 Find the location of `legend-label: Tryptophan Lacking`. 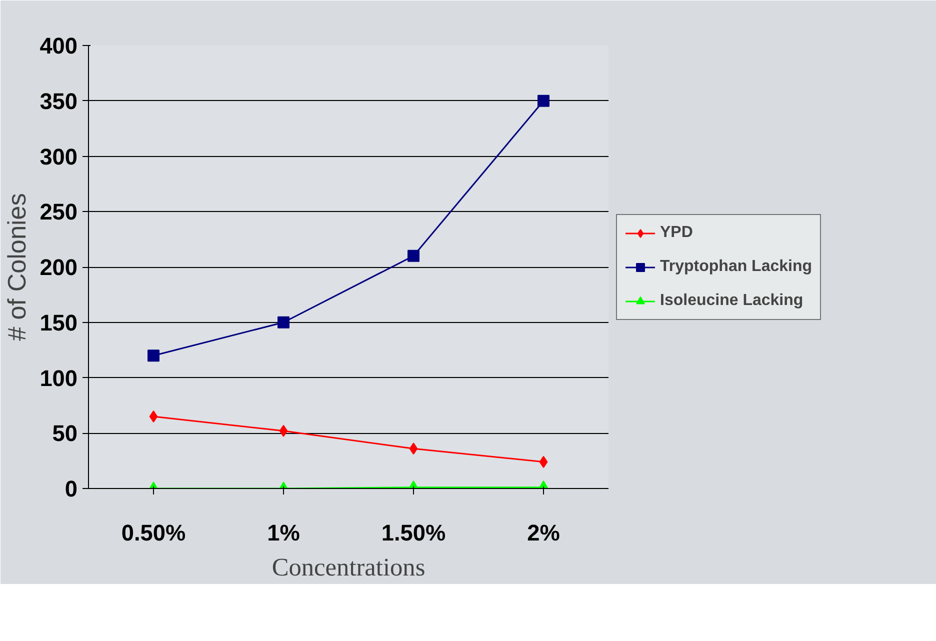

legend-label: Tryptophan Lacking is located at coordinates (736, 267).